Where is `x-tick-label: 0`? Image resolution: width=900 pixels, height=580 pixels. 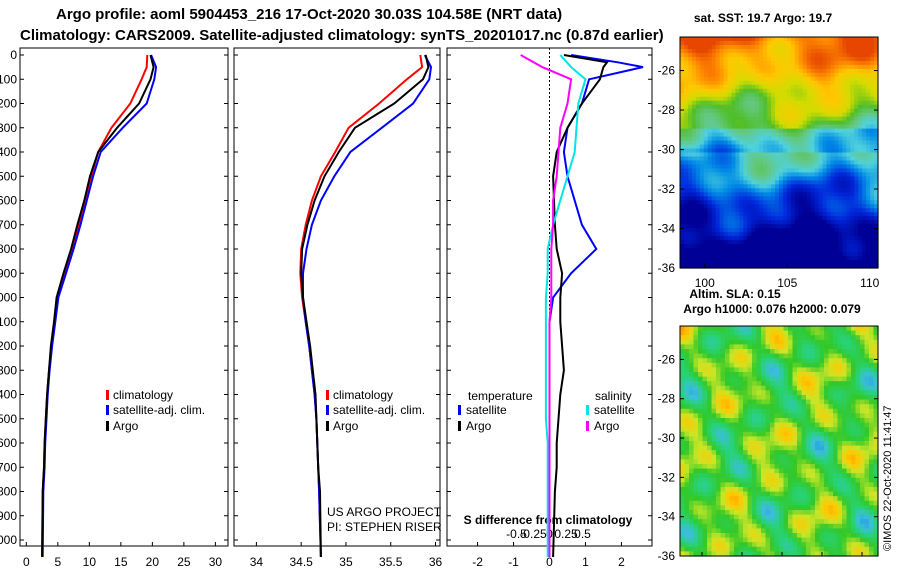 x-tick-label: 0 is located at coordinates (26, 562).